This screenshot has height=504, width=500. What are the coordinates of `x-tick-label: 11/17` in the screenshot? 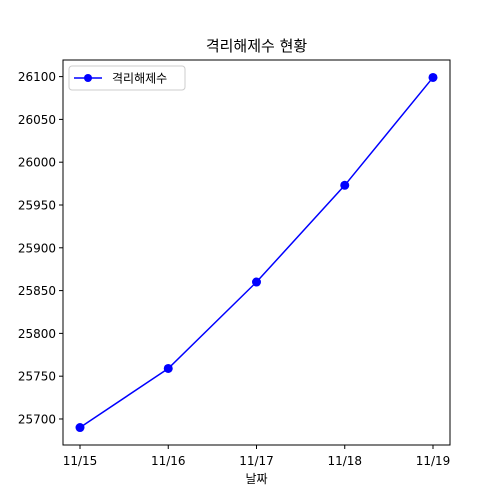 It's located at (256, 461).